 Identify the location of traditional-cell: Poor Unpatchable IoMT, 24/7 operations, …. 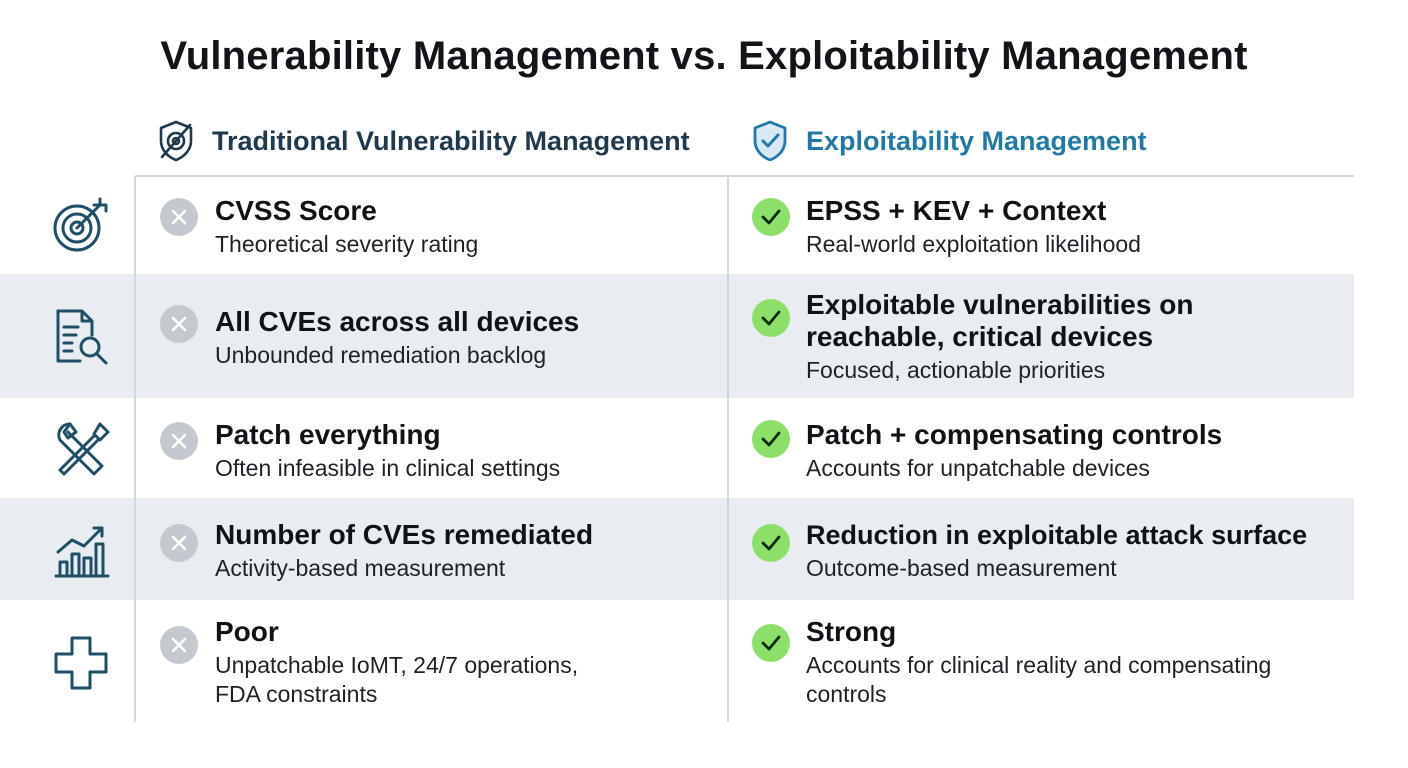
(420, 662).